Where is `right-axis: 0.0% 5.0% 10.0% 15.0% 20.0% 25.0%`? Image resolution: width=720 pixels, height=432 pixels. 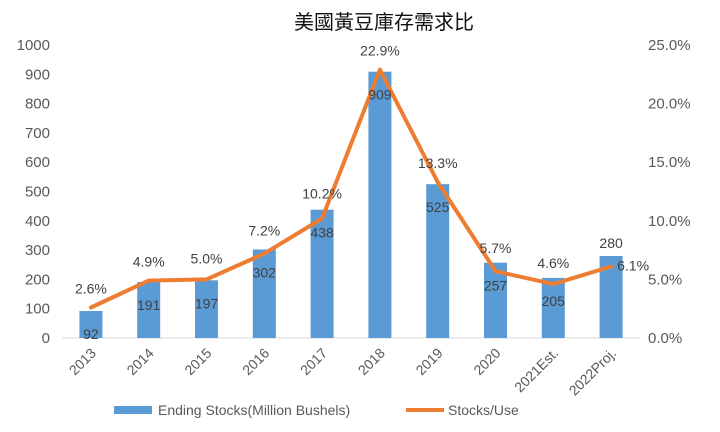 right-axis: 0.0% 5.0% 10.0% 15.0% 20.0% 25.0% is located at coordinates (669, 192).